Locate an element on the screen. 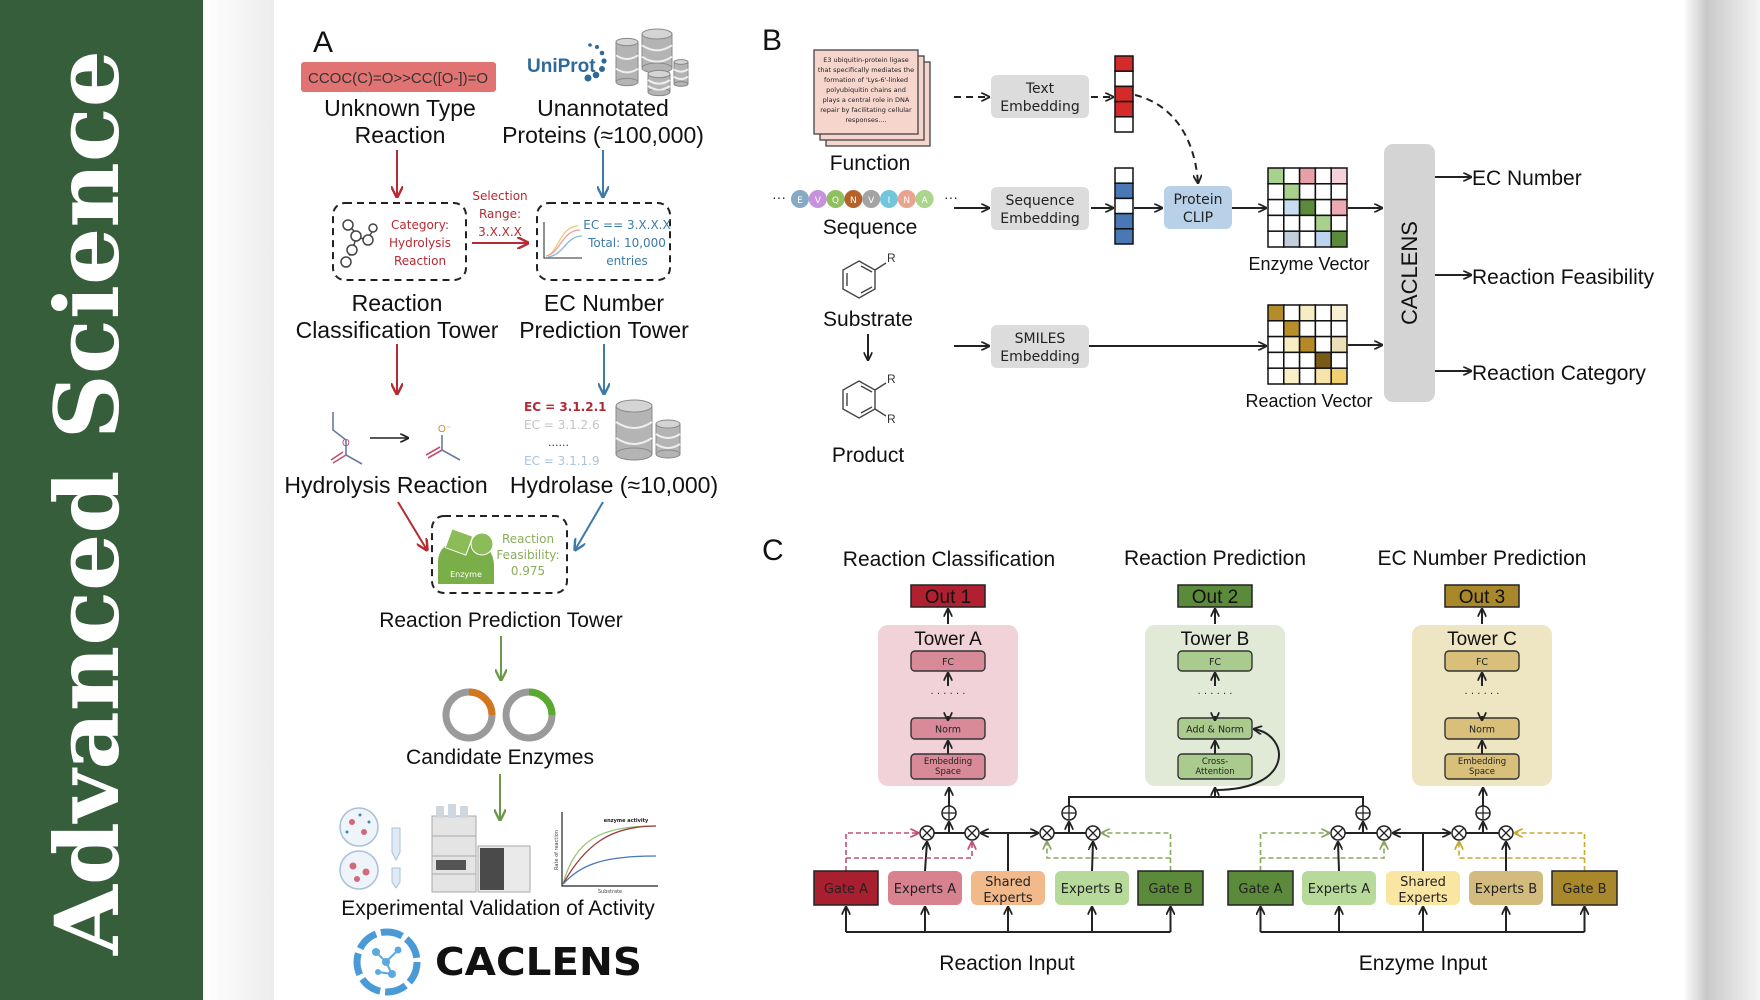  caclens-logo-text: CACLENS is located at coordinates (538, 962).